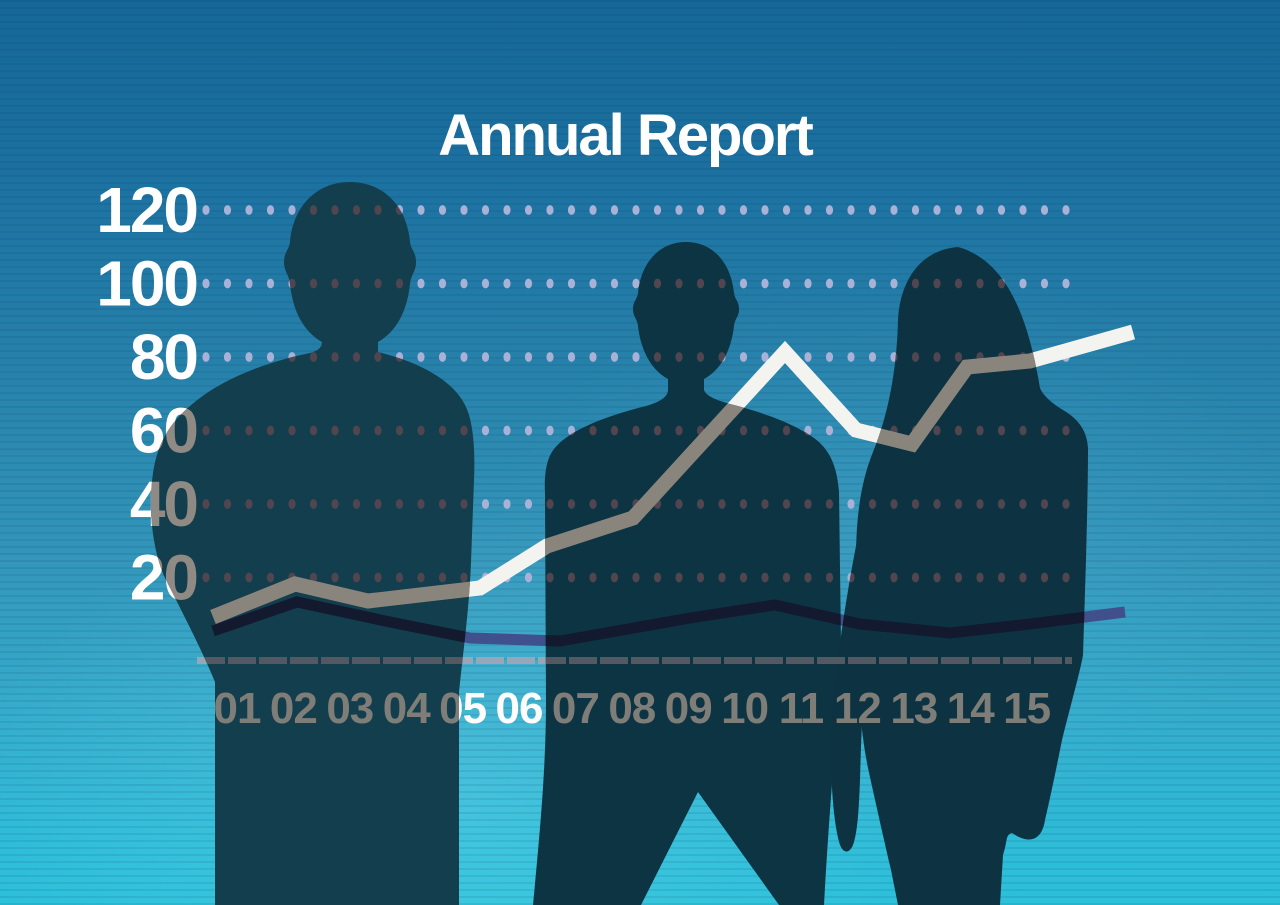 Image resolution: width=1280 pixels, height=905 pixels. Describe the element at coordinates (146, 210) in the screenshot. I see `y-axis-tick-label: 120` at that location.